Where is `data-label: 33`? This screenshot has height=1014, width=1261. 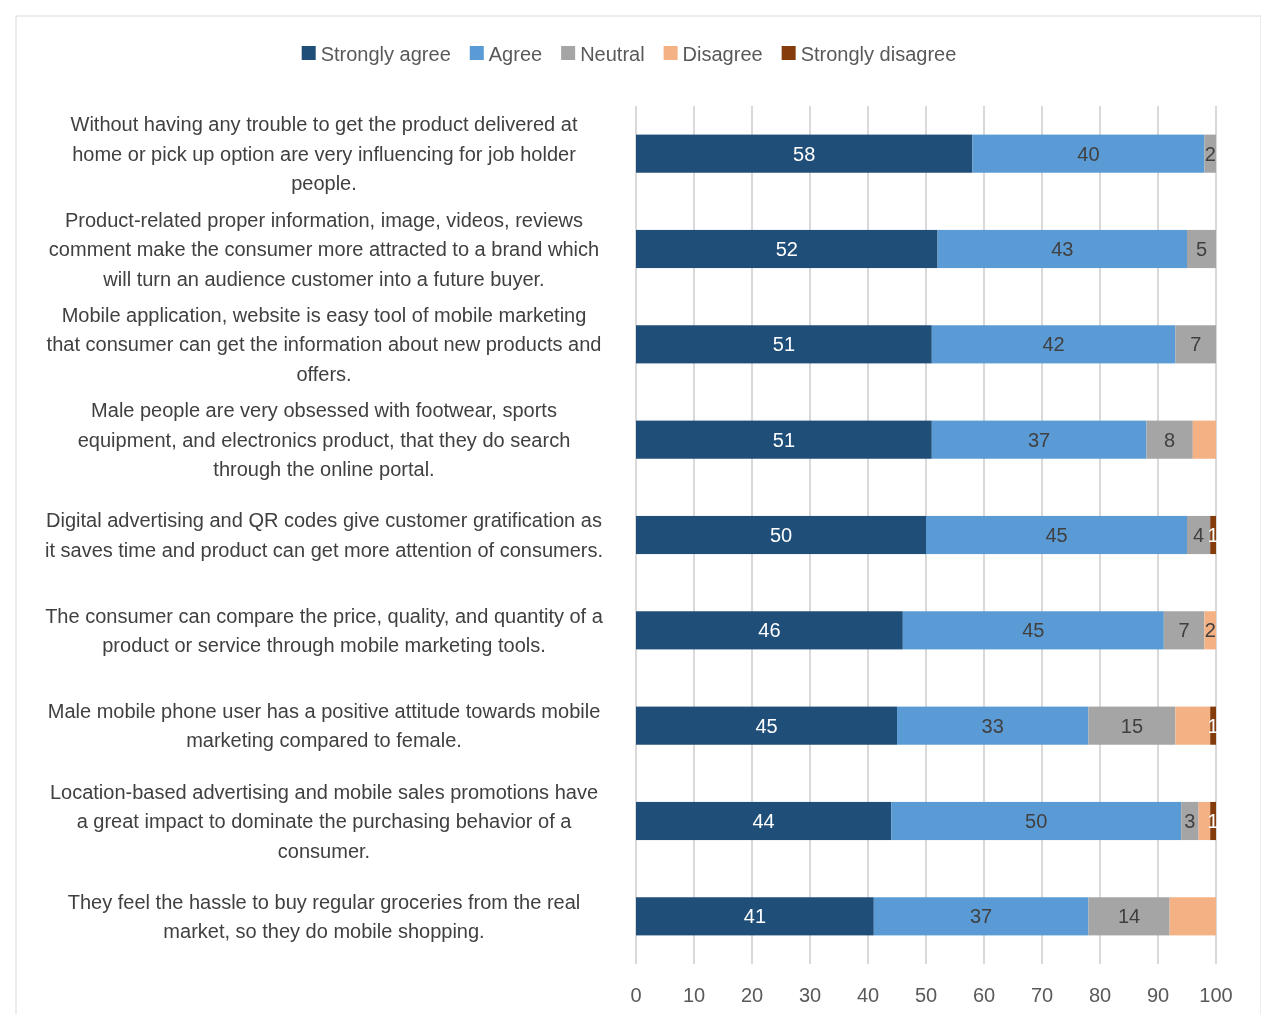 data-label: 33 is located at coordinates (992, 725).